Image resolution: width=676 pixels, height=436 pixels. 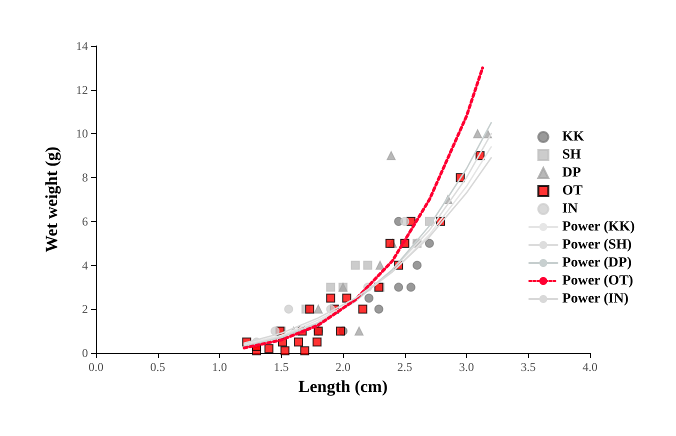 I want to click on legend-label: Power (IN), so click(x=595, y=299).